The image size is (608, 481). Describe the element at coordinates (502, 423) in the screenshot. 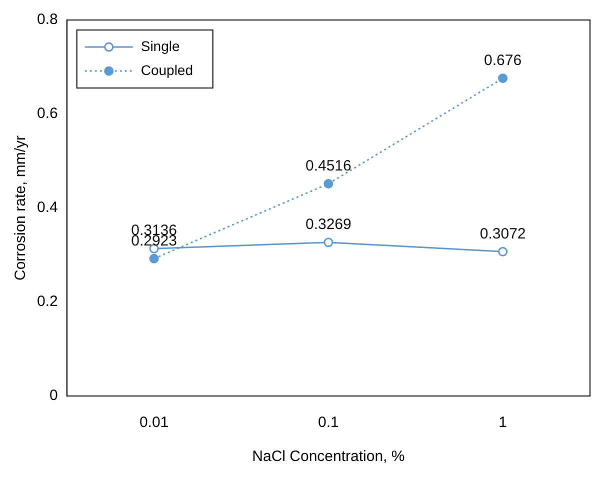

I see `x-tick-label: 1` at that location.